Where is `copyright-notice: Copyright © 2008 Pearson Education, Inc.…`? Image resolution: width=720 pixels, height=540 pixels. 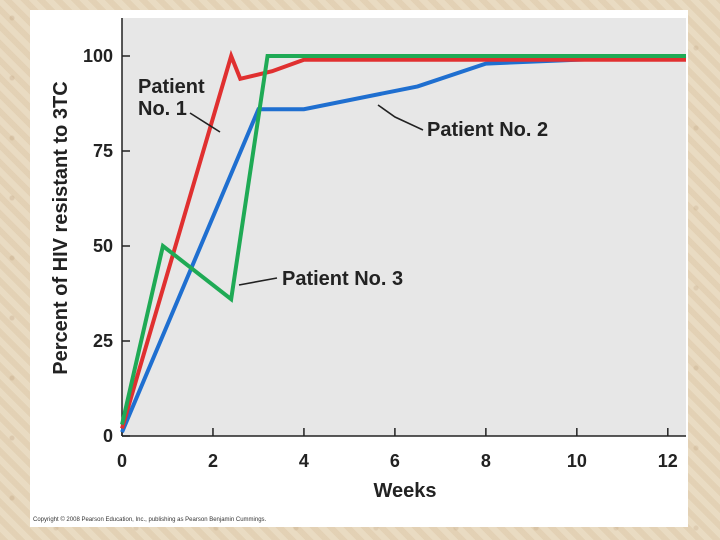
copyright-notice: Copyright © 2008 Pearson Education, Inc.… is located at coordinates (150, 520).